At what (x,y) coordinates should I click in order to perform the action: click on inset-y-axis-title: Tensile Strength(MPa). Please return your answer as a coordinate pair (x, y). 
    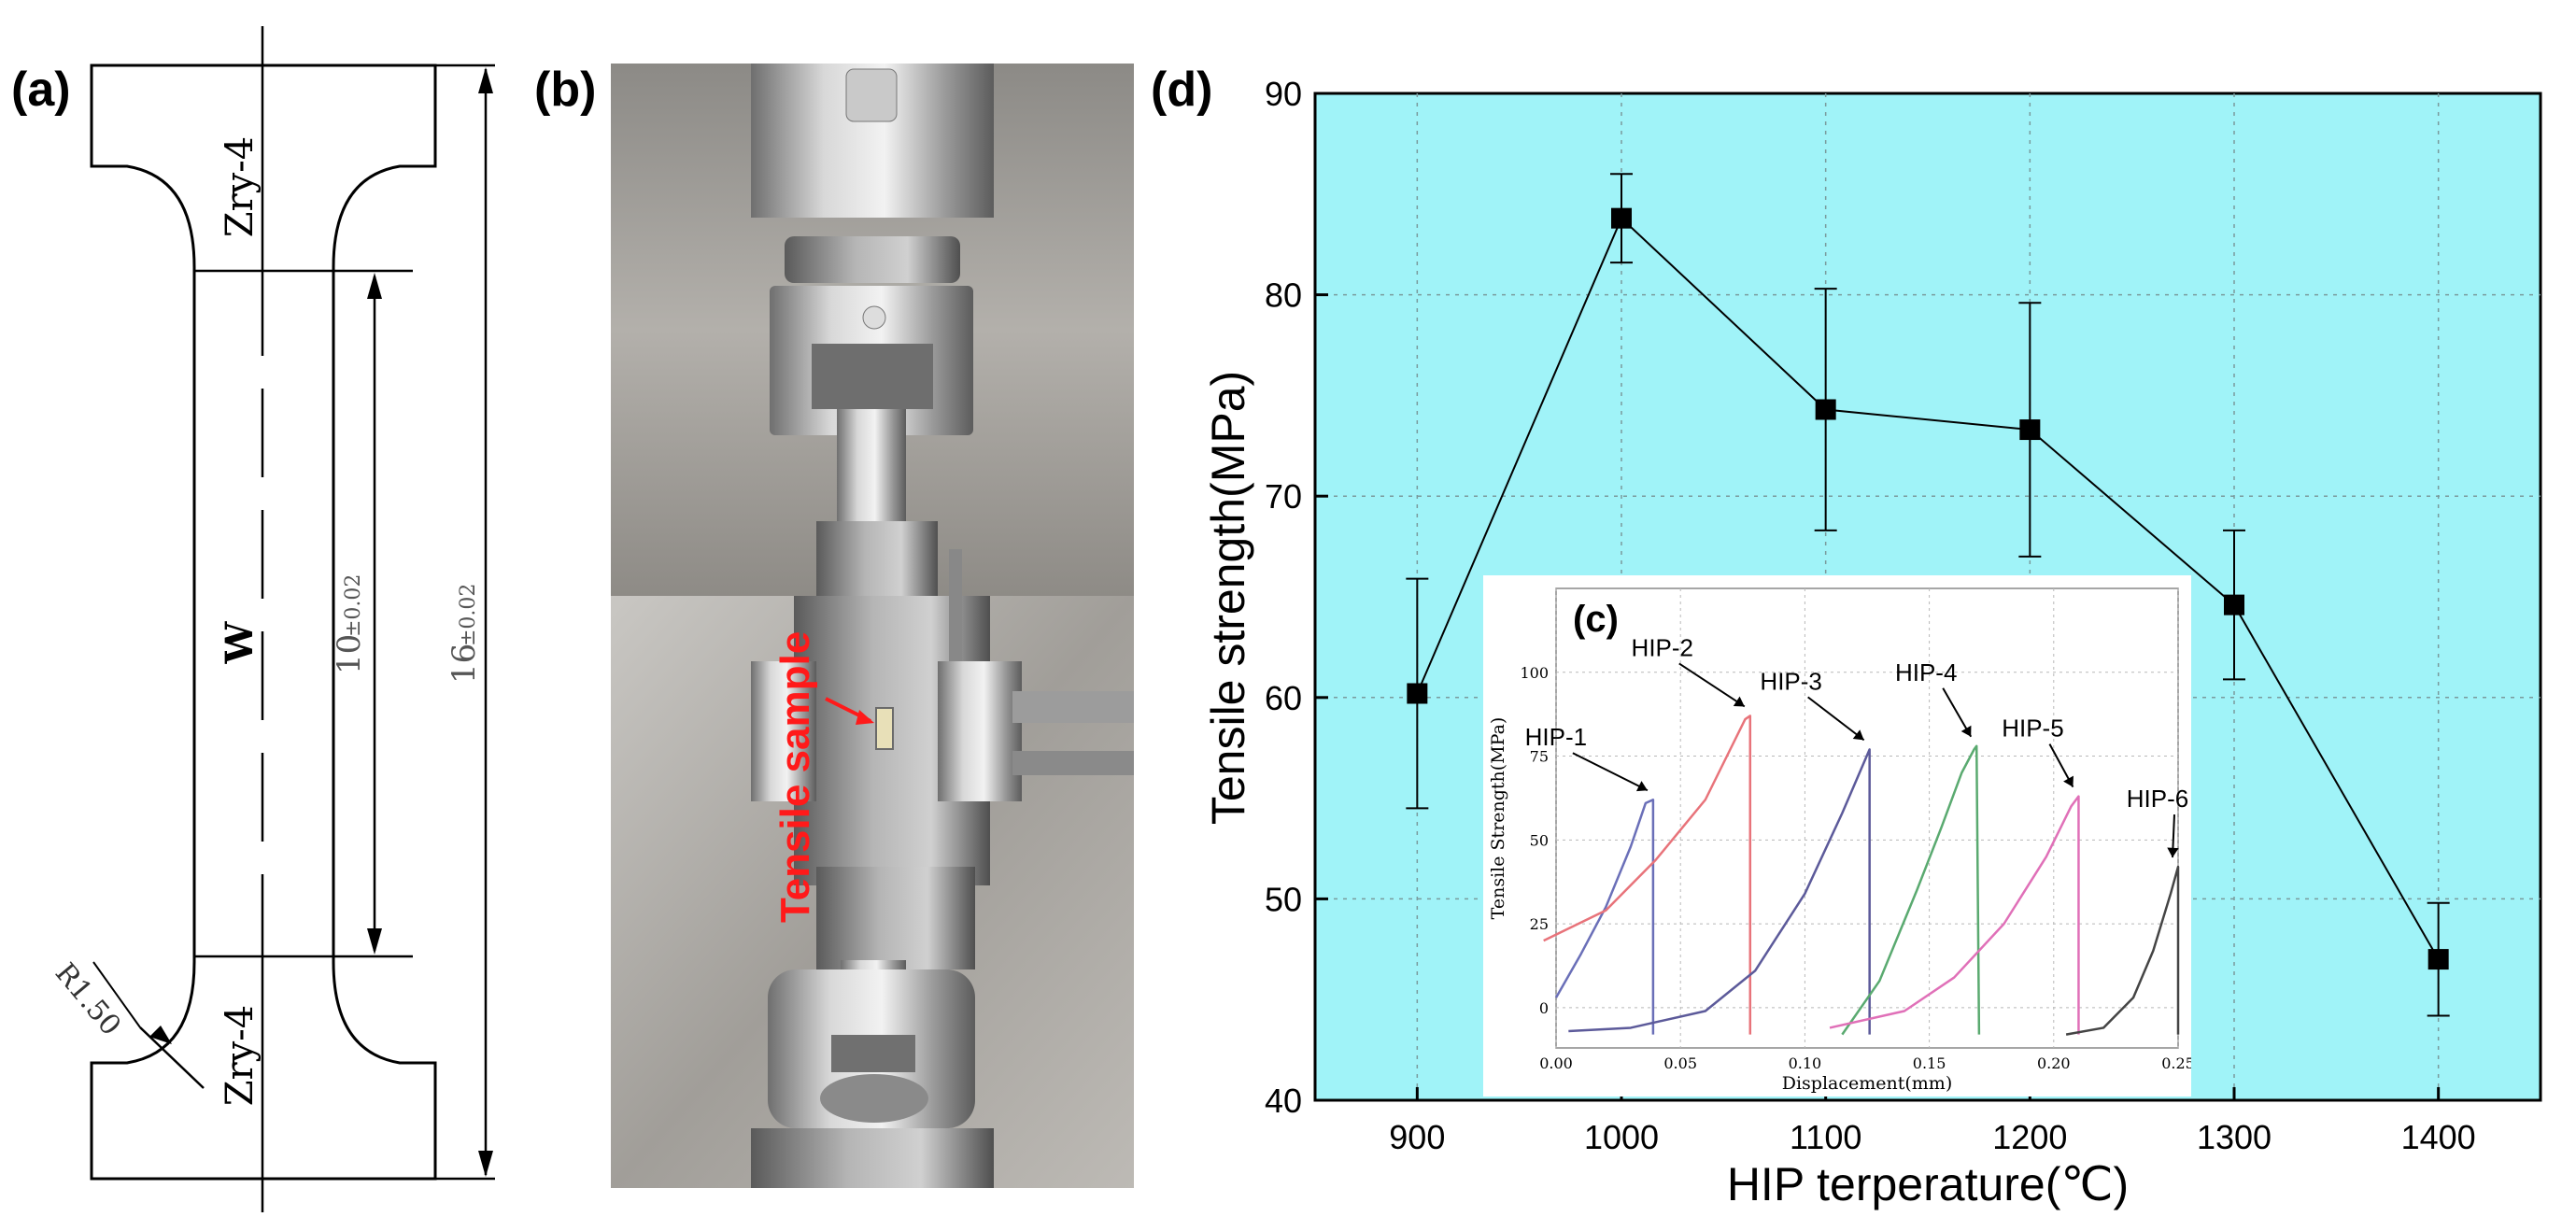
    Looking at the image, I should click on (1498, 818).